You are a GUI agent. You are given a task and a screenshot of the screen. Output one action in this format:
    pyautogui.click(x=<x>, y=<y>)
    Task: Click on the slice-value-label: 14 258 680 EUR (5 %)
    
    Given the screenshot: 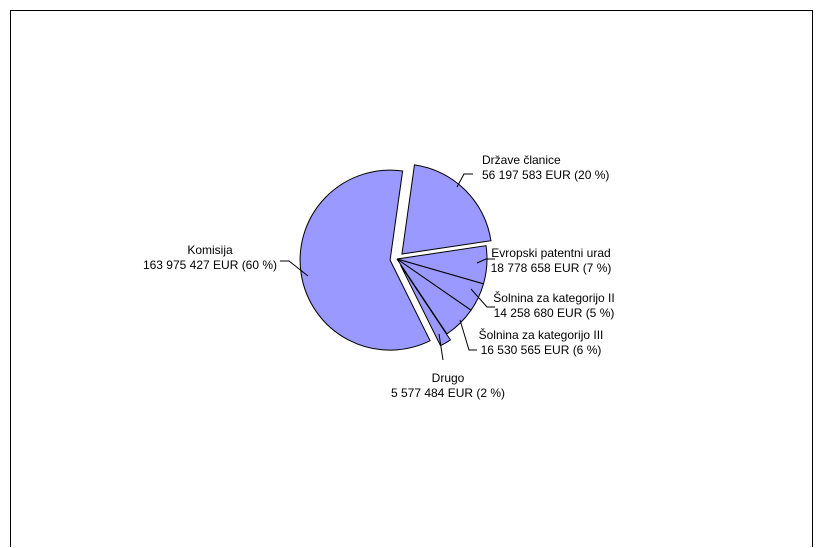 What is the action you would take?
    pyautogui.click(x=554, y=313)
    